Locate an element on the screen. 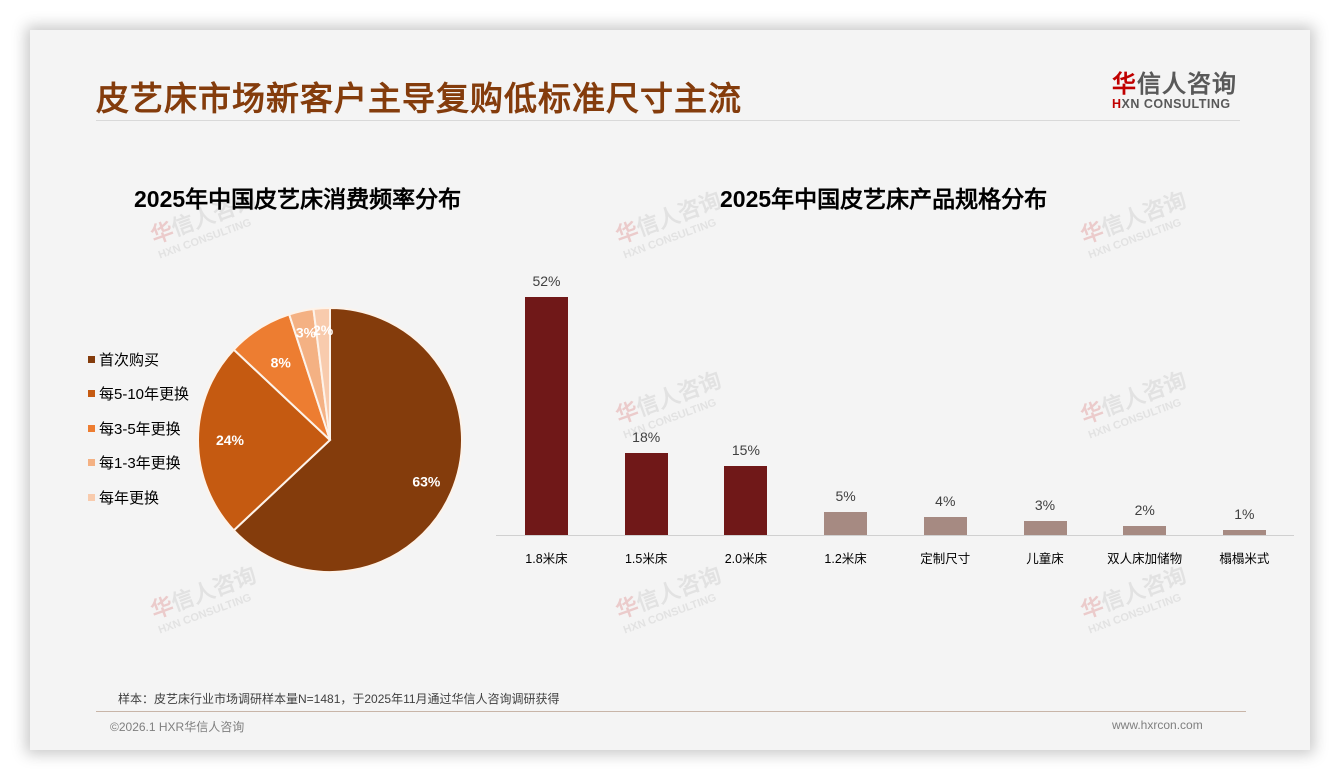  page-title: 皮艺床市场新客户主导复购低标准尺寸主流 is located at coordinates (419, 98).